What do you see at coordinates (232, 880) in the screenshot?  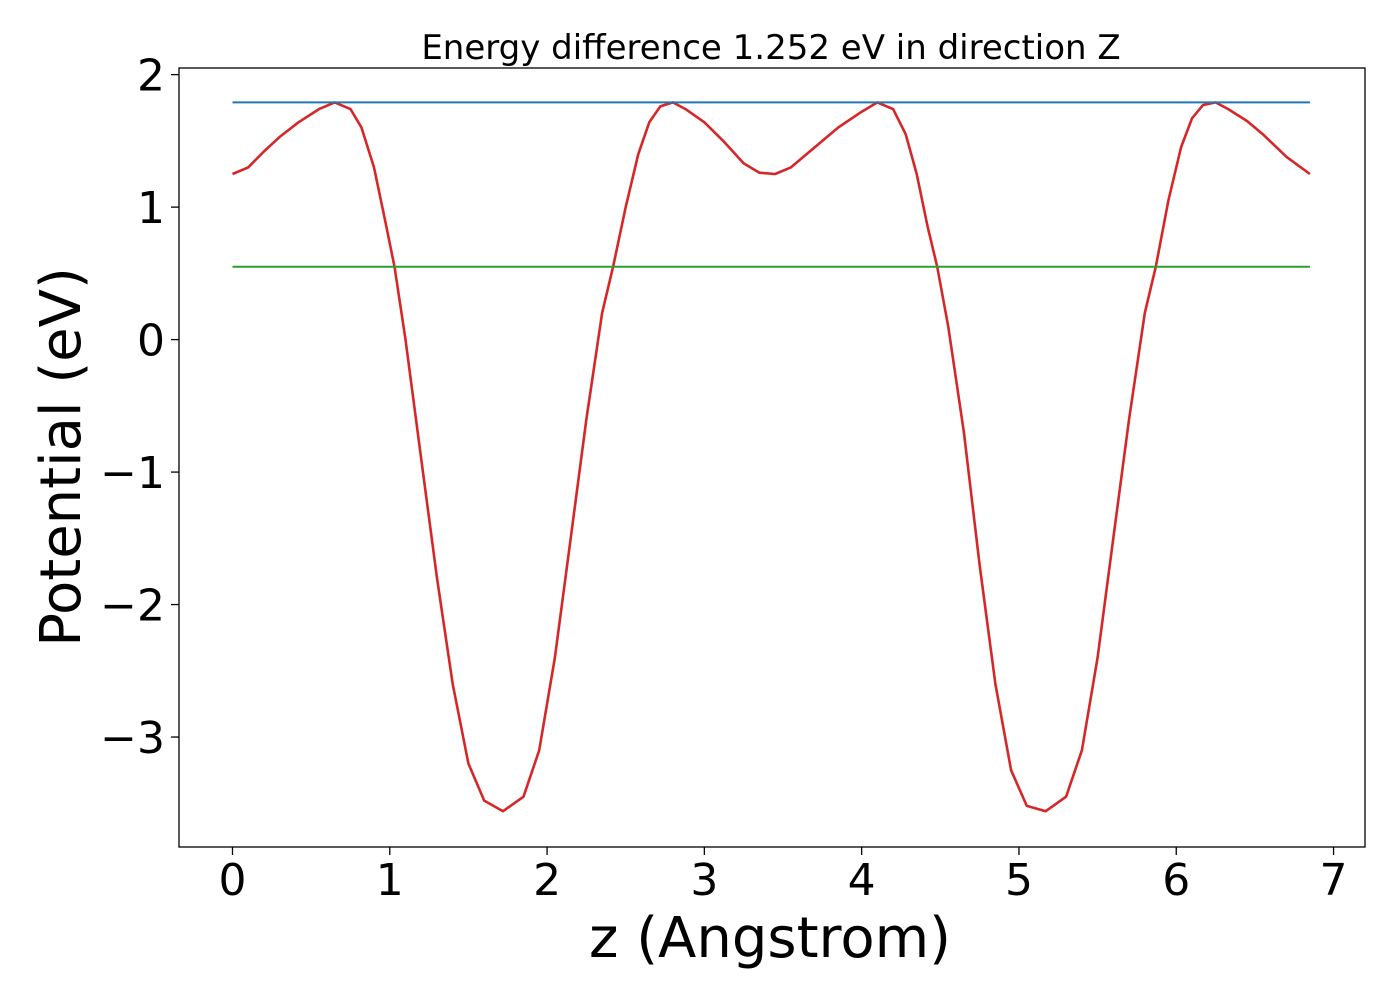 I see `x-tick-label: 0` at bounding box center [232, 880].